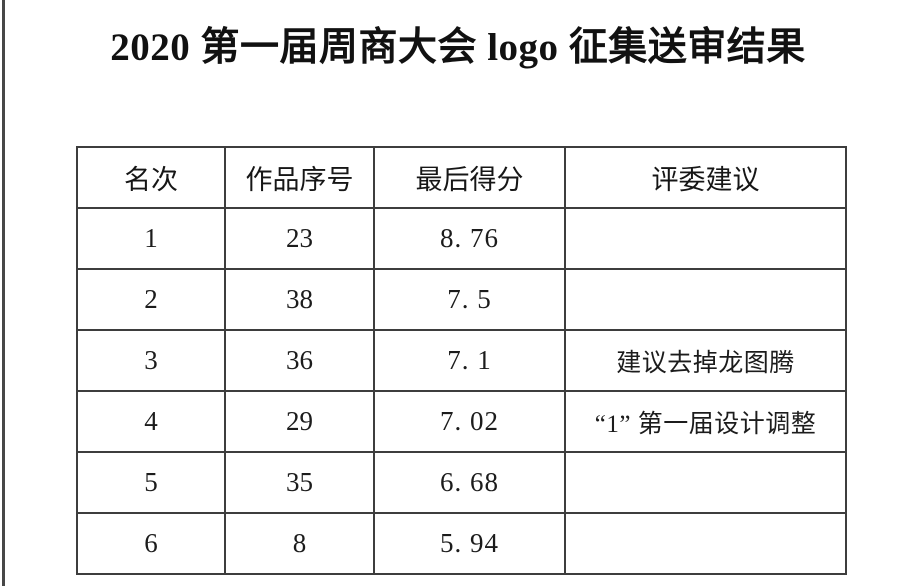 The image size is (916, 586). Describe the element at coordinates (469, 421) in the screenshot. I see `cell-score: 7. 02` at that location.